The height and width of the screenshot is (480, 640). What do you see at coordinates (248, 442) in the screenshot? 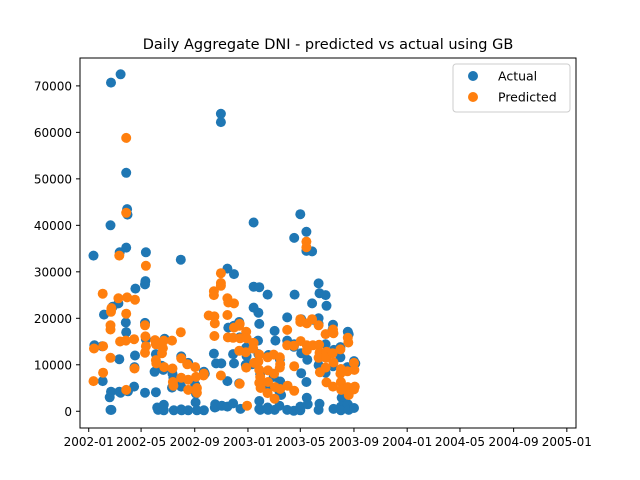
I see `x-tick-label-3: 2003-01` at bounding box center [248, 442].